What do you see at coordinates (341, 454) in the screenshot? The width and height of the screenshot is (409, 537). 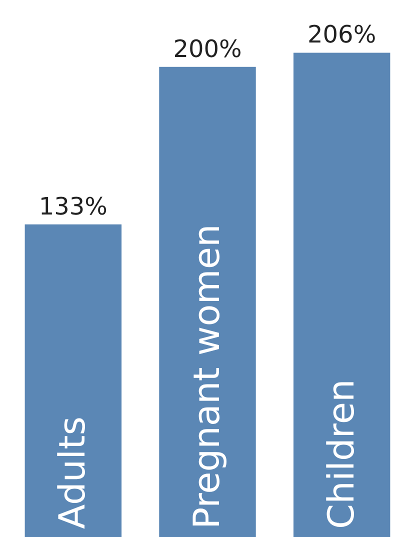 I see `x-tick-label: Children` at bounding box center [341, 454].